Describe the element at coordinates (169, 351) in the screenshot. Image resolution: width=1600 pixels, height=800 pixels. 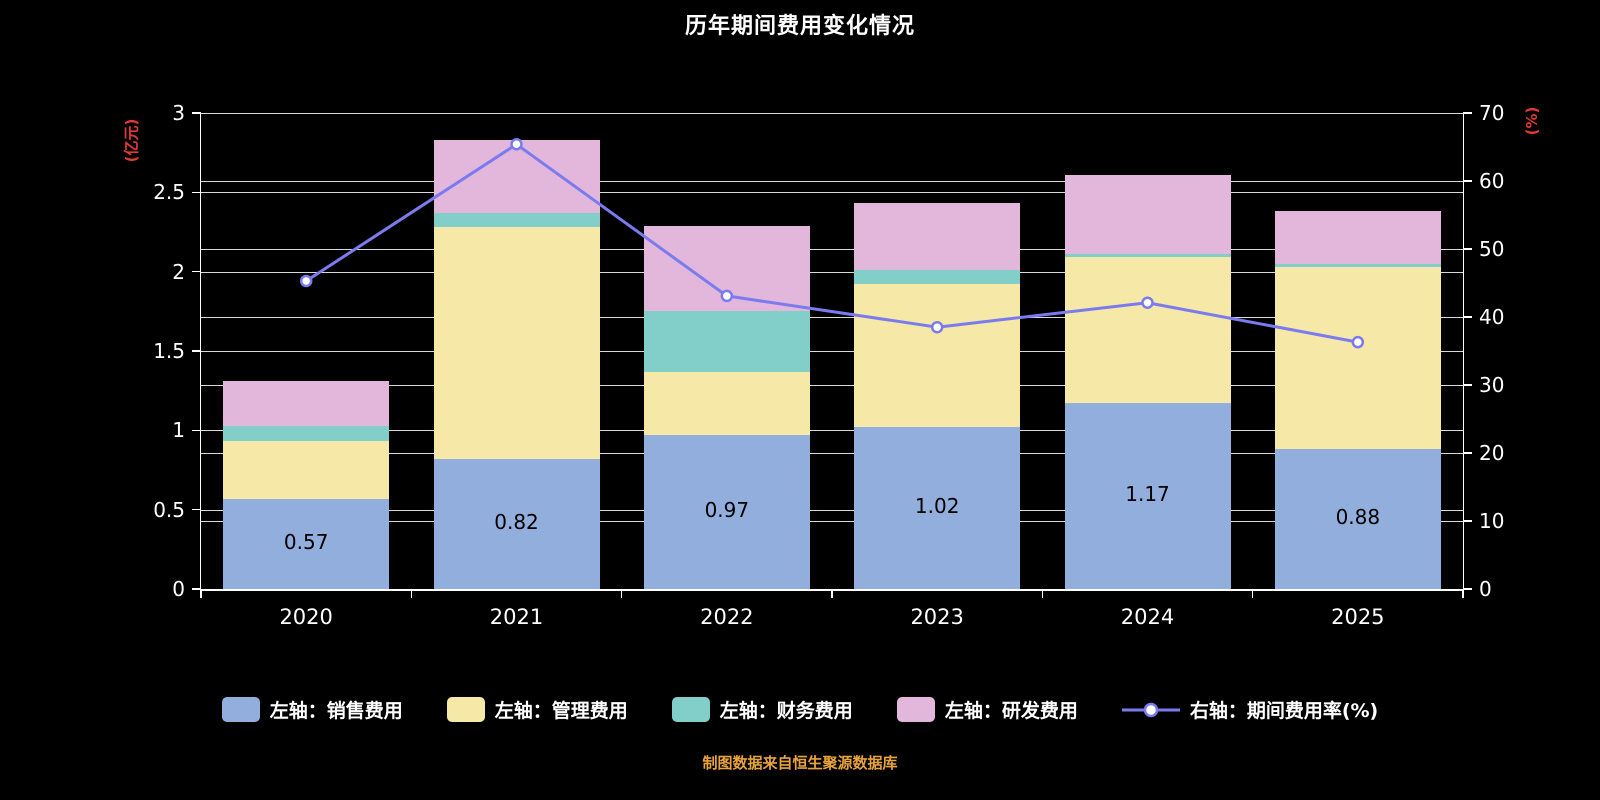
I see `left-axis-tick-label: 1.5` at that location.